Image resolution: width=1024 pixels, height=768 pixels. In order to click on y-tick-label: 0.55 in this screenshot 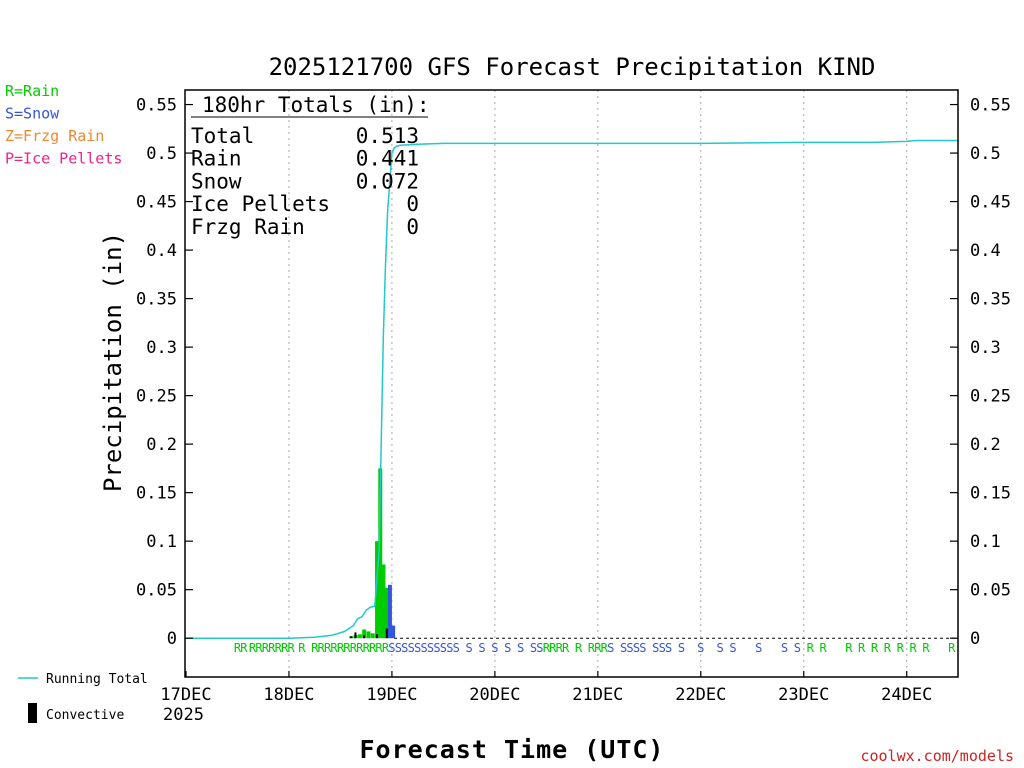, I will do `click(156, 106)`.